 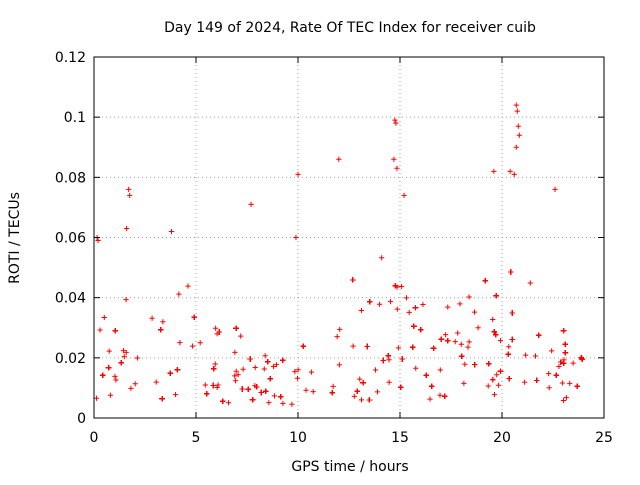 I want to click on y-tick-label-4: 0.08, so click(x=70, y=178).